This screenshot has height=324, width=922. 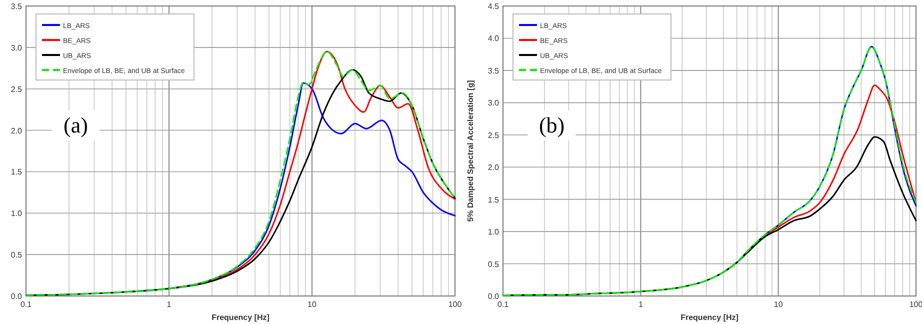 What do you see at coordinates (470, 151) in the screenshot?
I see `y-axis-title: 5% Damped Spectral Acceleration [g]` at bounding box center [470, 151].